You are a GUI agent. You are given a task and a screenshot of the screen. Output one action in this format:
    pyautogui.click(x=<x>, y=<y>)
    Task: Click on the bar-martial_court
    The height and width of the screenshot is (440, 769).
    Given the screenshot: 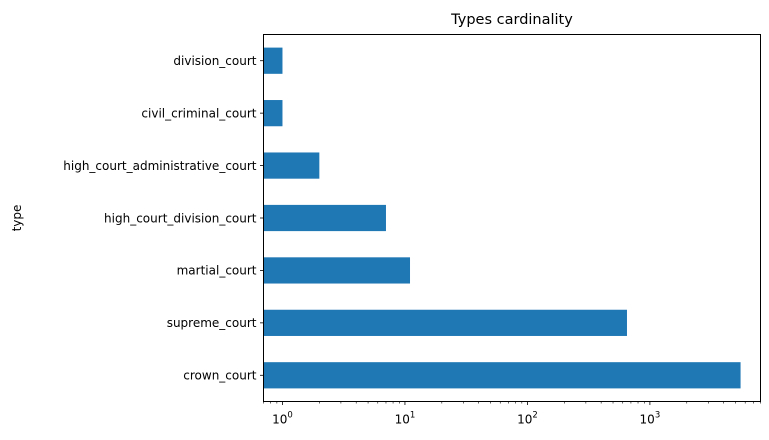 What is the action you would take?
    pyautogui.click(x=337, y=270)
    